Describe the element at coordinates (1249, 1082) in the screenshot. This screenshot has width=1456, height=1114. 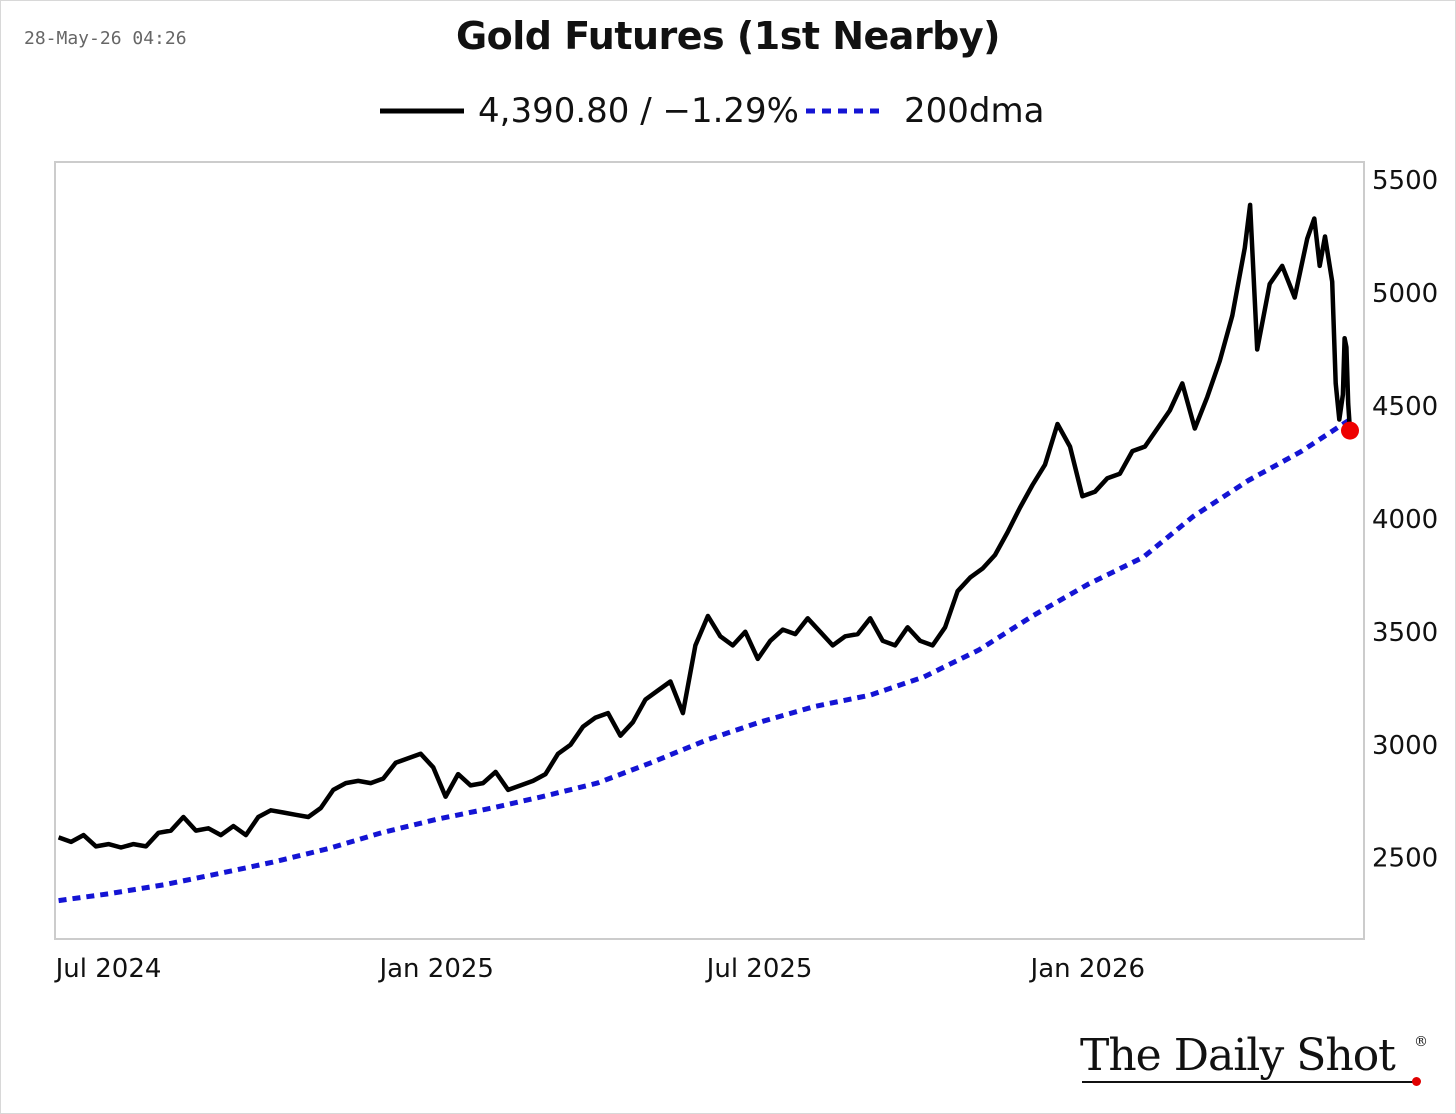
I see `brand-underline` at that location.